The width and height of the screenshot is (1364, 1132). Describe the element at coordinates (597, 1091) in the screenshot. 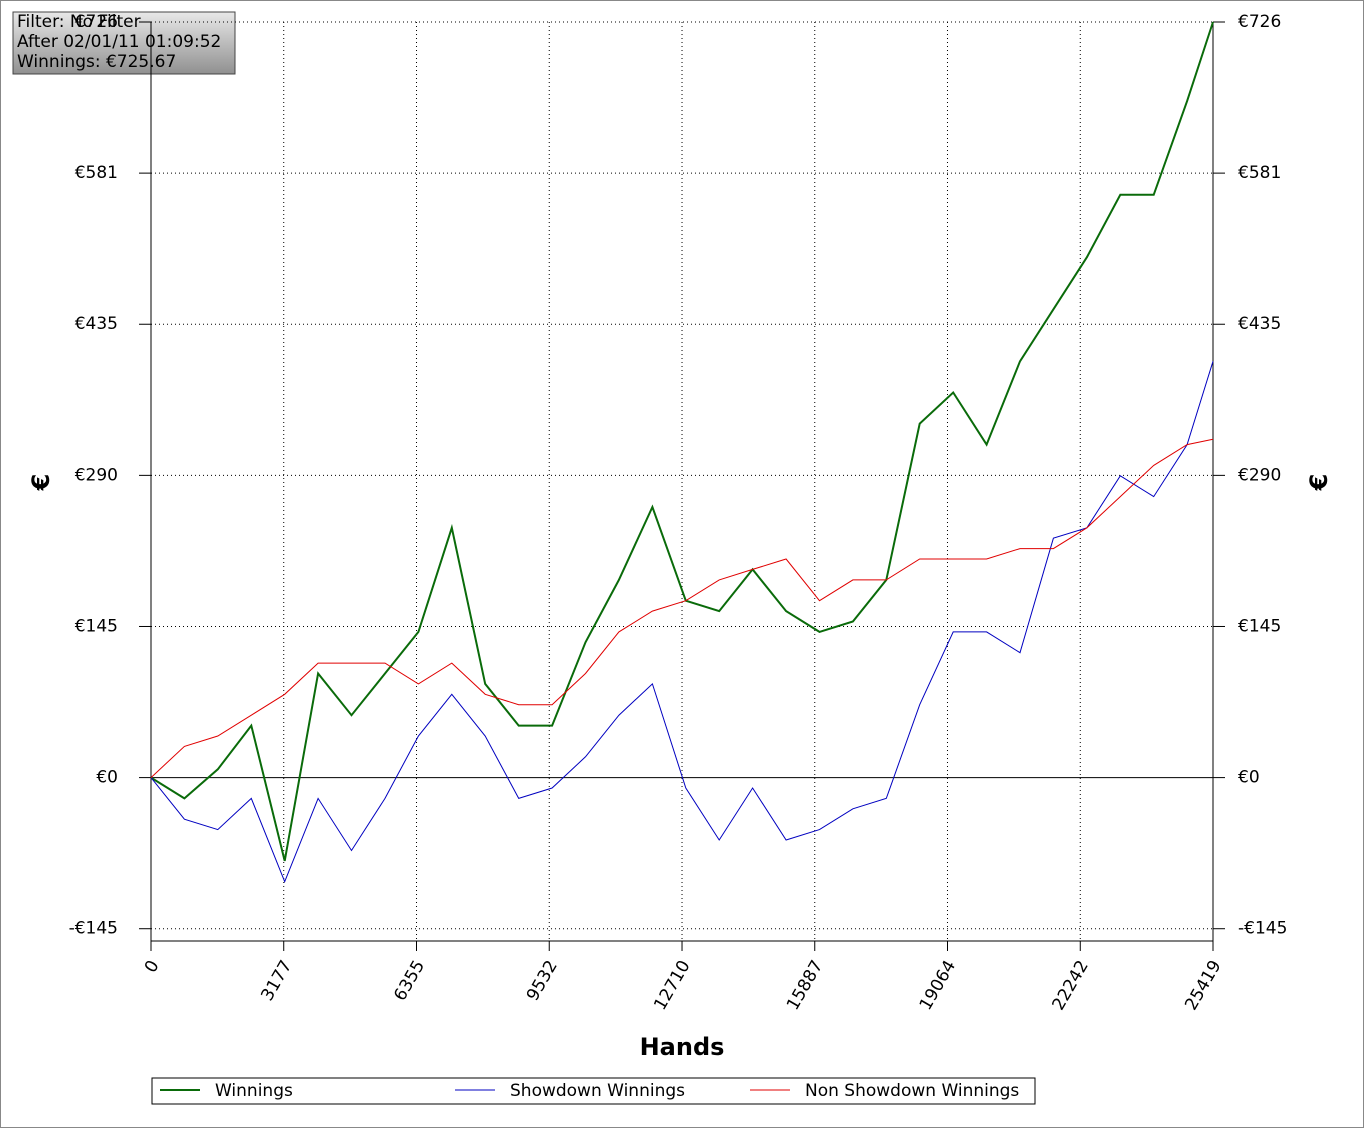

I see `legend-label: Showdown Winnings` at that location.